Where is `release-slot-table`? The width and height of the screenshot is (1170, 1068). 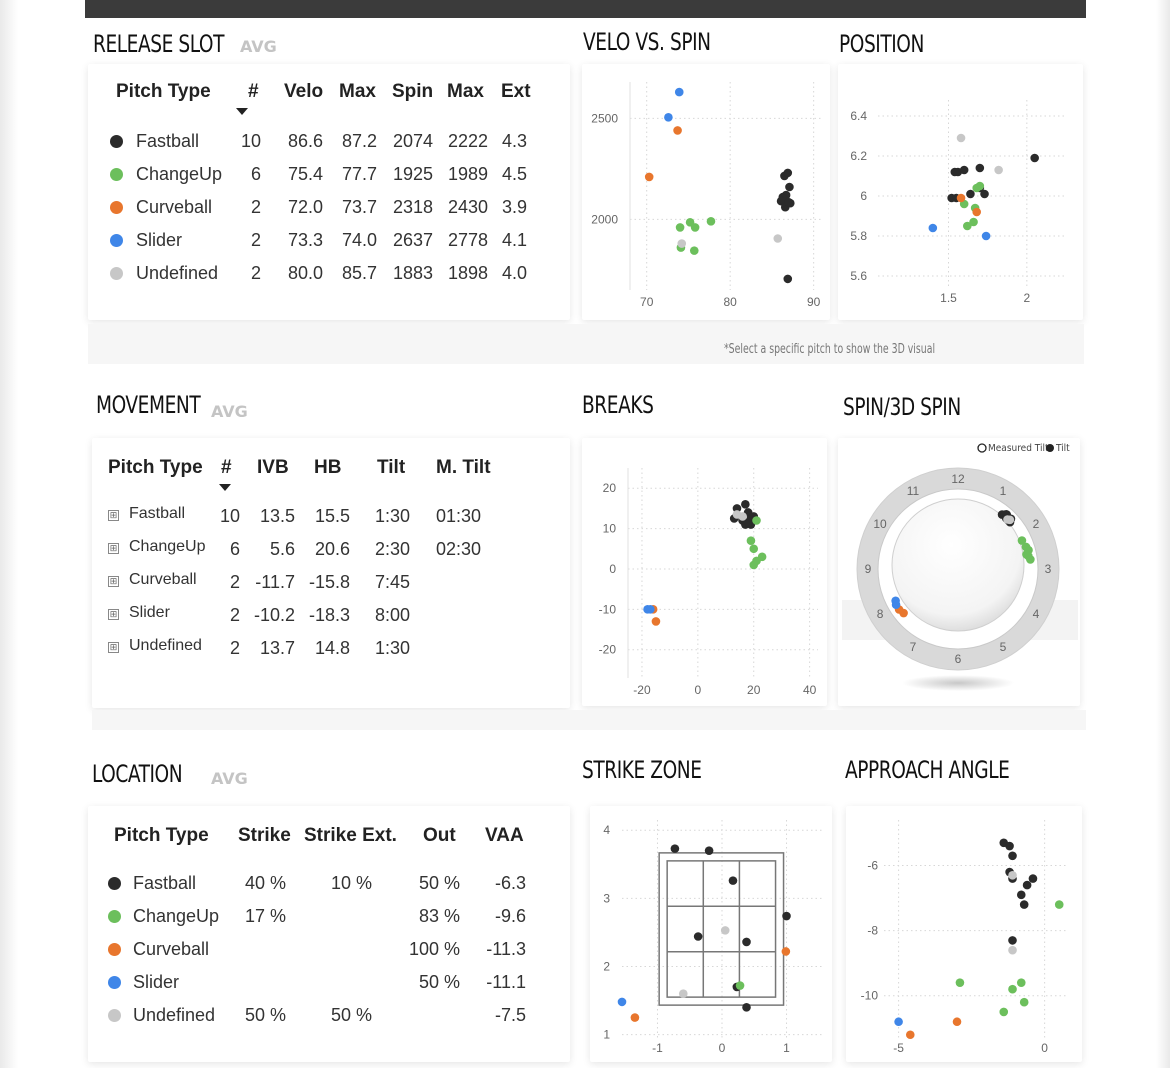
release-slot-table is located at coordinates (329, 192).